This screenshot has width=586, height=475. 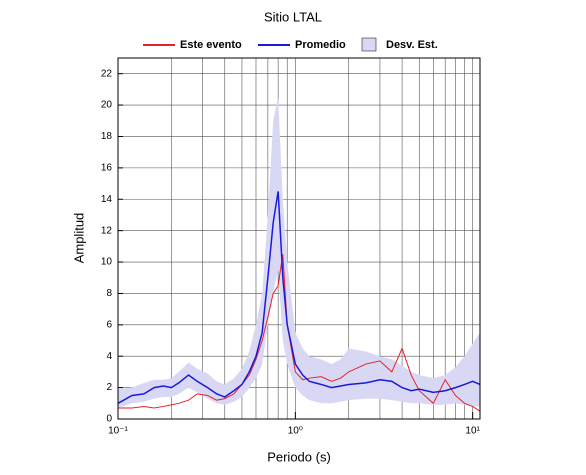 What do you see at coordinates (211, 45) in the screenshot?
I see `legend-label: Este evento` at bounding box center [211, 45].